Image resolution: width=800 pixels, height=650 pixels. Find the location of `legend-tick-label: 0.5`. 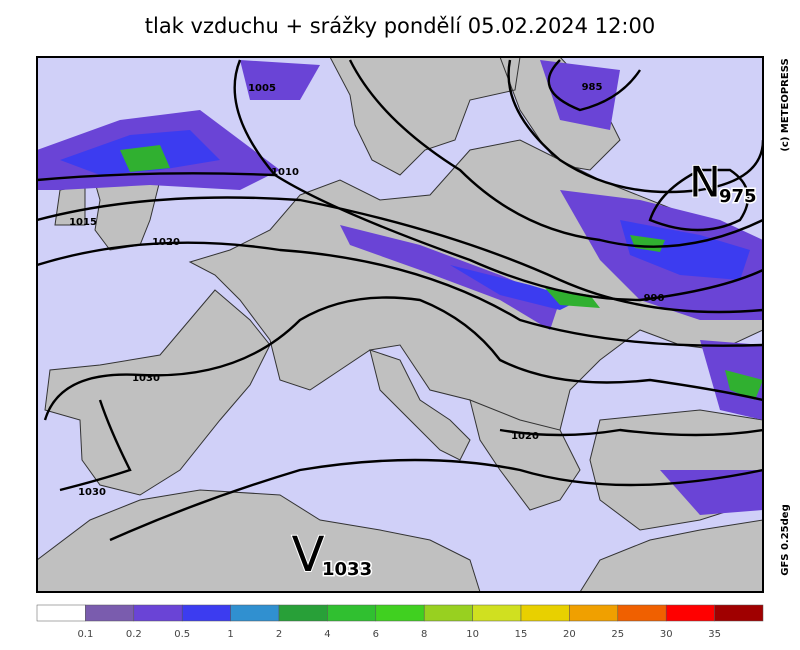

legend-tick-label: 0.5 is located at coordinates (182, 634).